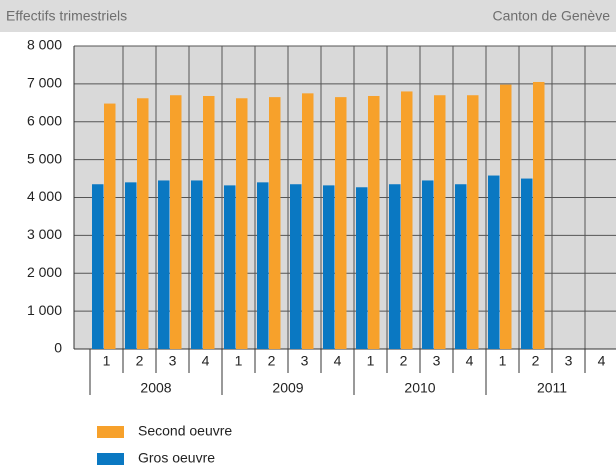 This screenshot has height=469, width=616. Describe the element at coordinates (58, 348) in the screenshot. I see `y-tick-label: 0` at that location.